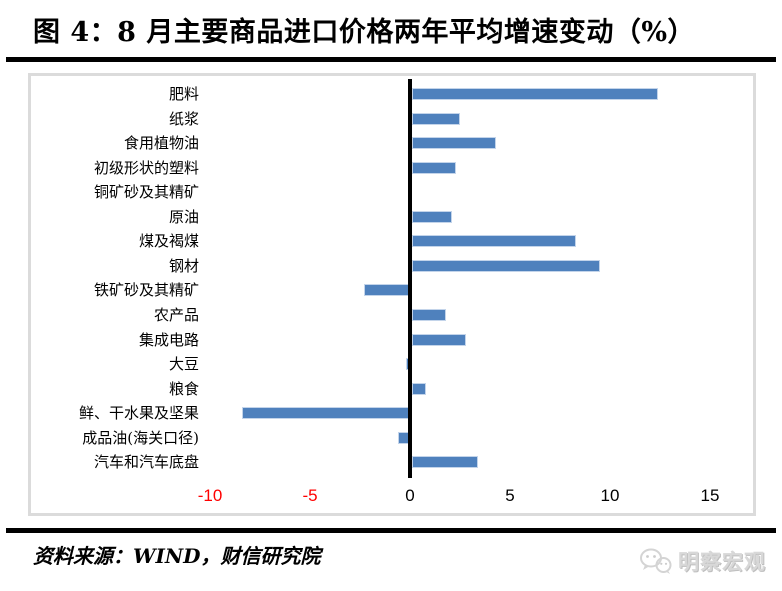  What do you see at coordinates (146, 462) in the screenshot?
I see `category-label: 汽车和汽车底盘` at bounding box center [146, 462].